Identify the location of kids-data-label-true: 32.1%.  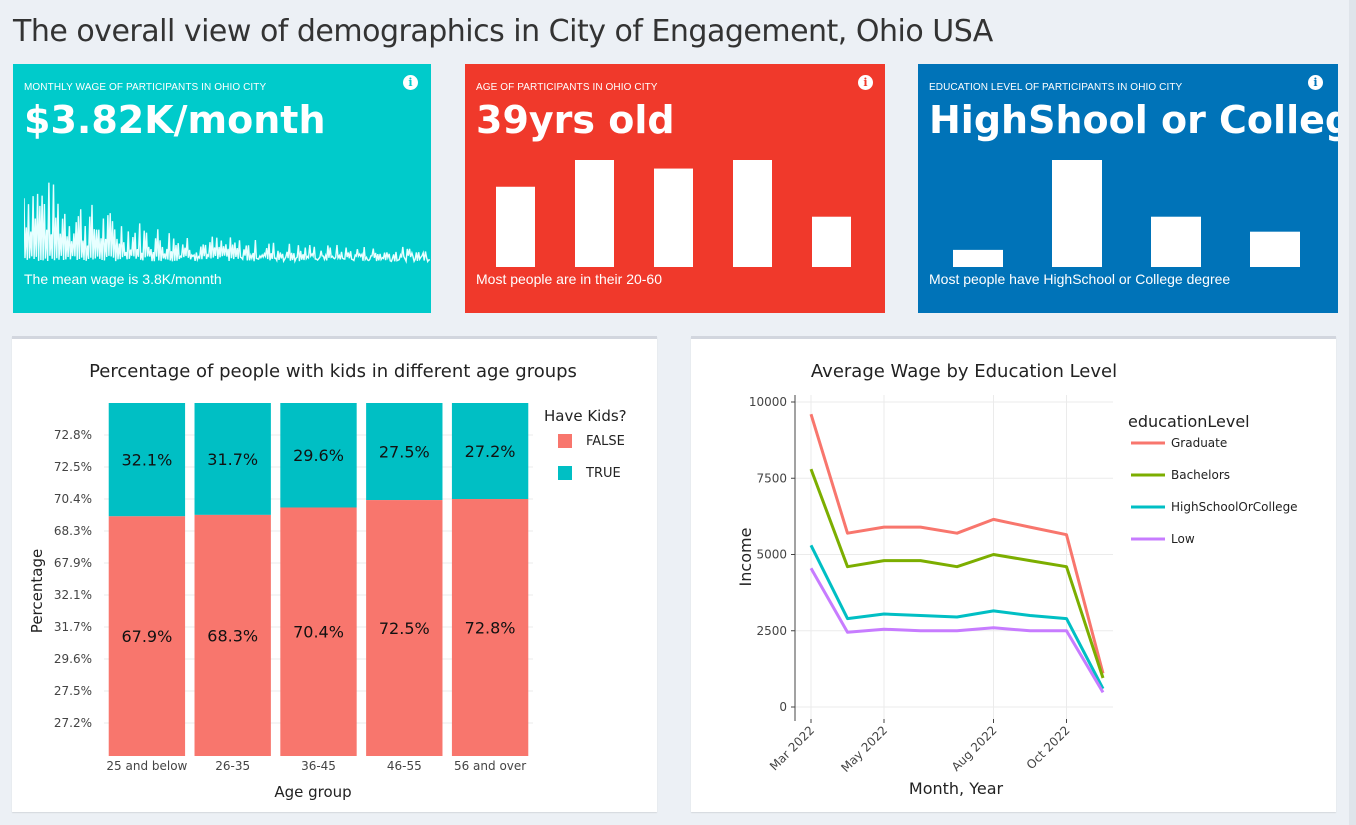
(146, 460).